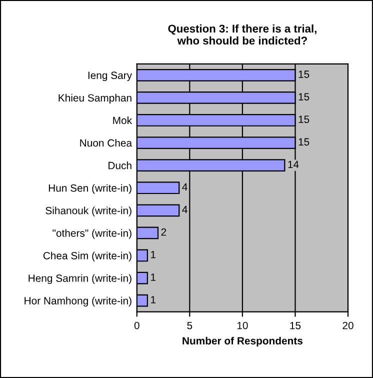 This screenshot has width=373, height=378. What do you see at coordinates (87, 257) in the screenshot?
I see `y-tick-label: Chea Sim (write-in)` at bounding box center [87, 257].